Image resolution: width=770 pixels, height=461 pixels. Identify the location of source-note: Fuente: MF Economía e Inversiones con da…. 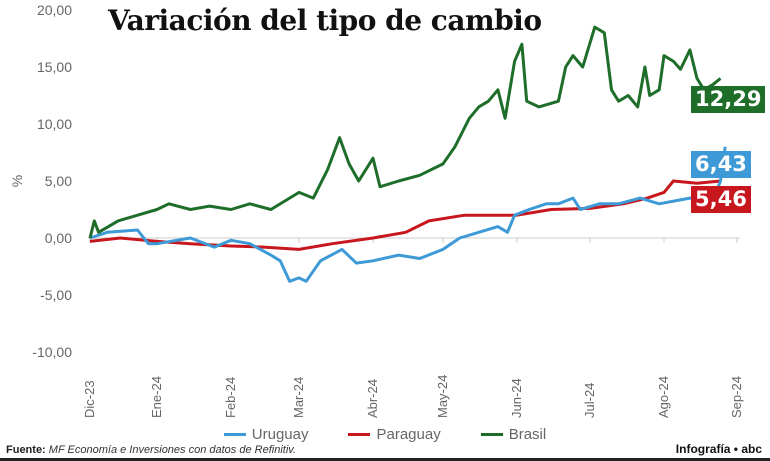
(151, 450).